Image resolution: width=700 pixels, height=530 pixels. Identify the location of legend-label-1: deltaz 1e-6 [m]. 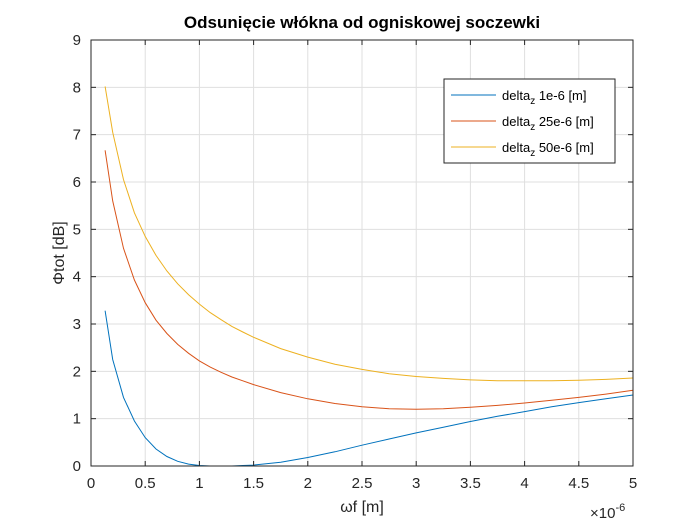
(544, 97).